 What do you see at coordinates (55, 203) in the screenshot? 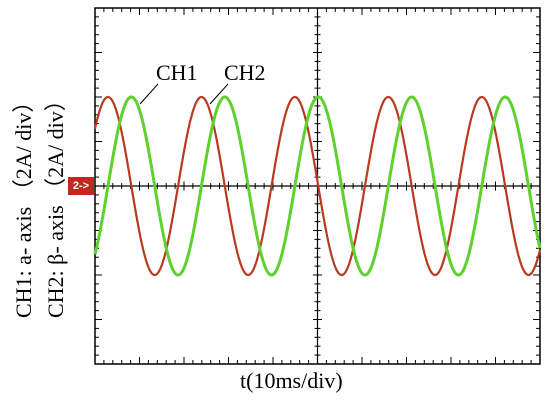
I see `ch2-y-axis-label: CH2: β- axis （2A/ div）` at bounding box center [55, 203].